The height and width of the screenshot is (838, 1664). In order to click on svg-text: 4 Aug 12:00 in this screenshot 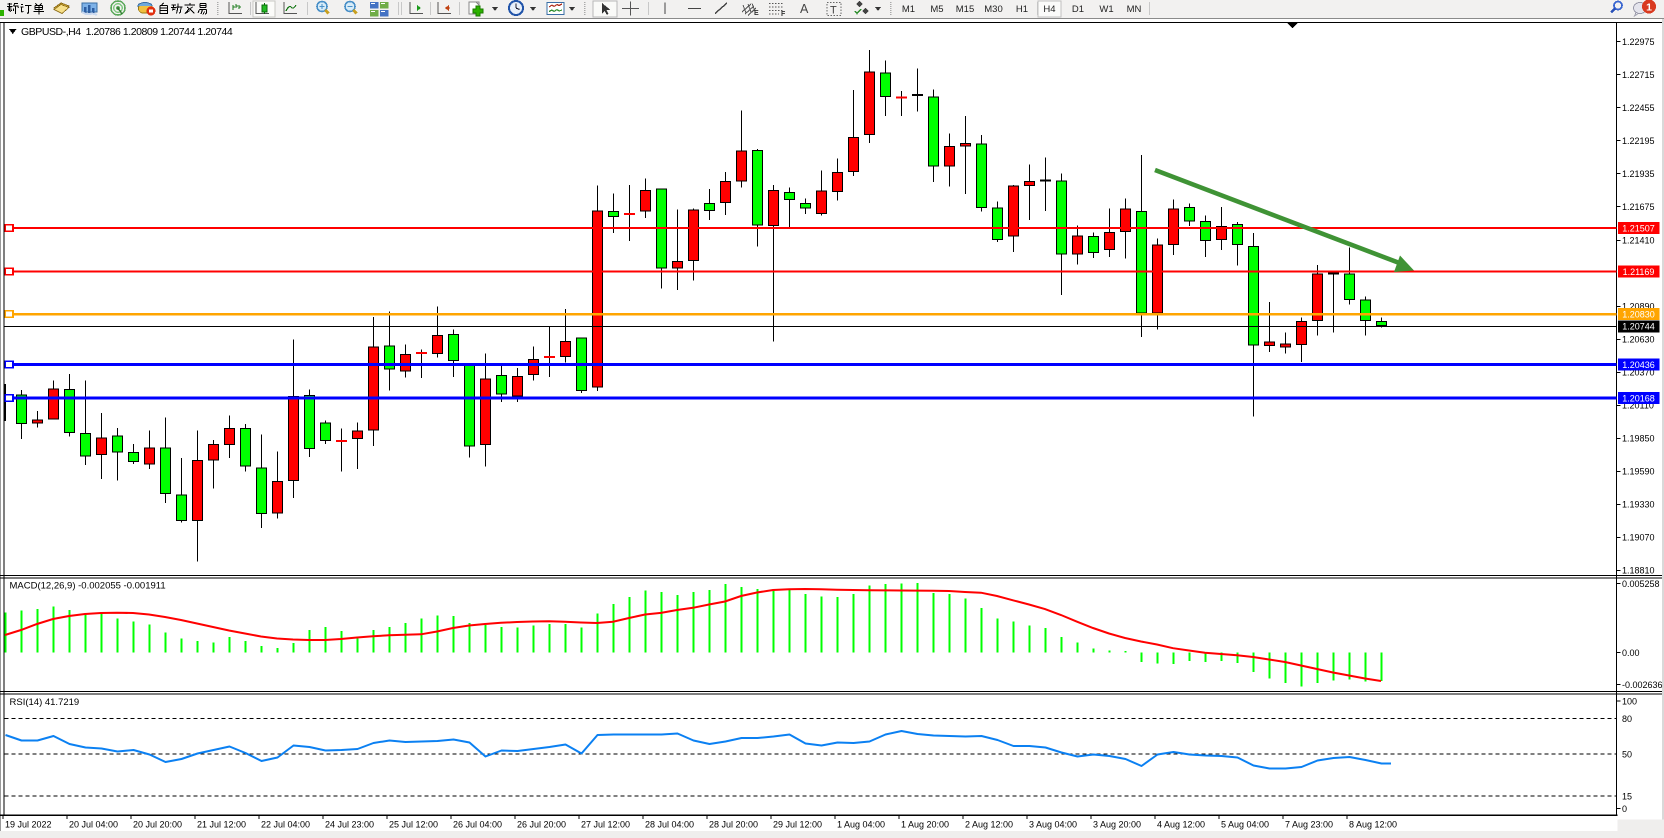, I will do `click(1181, 825)`.